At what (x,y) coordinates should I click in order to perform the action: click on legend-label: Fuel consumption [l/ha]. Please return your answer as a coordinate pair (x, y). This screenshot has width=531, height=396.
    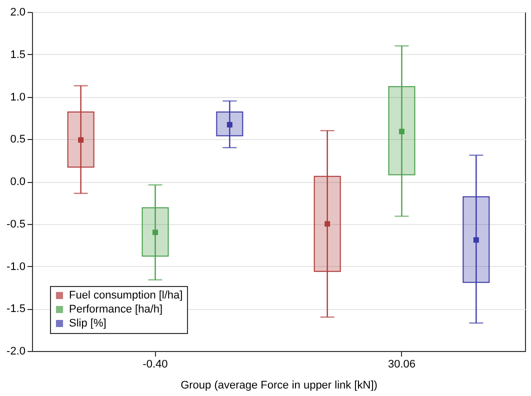
    Looking at the image, I should click on (126, 296).